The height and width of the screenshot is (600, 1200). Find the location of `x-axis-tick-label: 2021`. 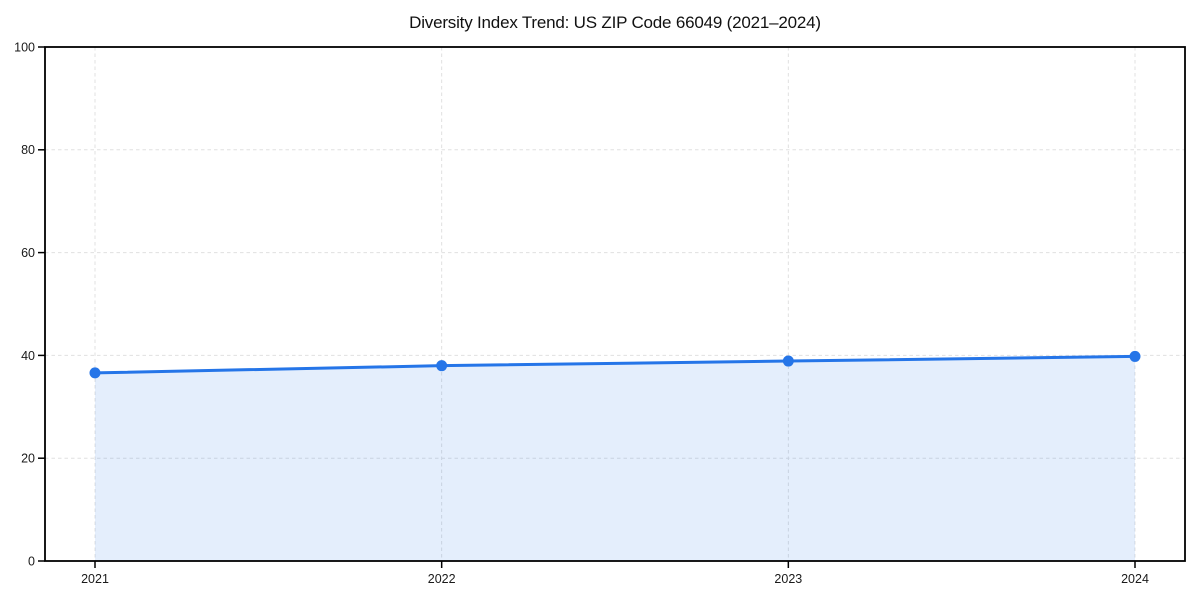

x-axis-tick-label: 2021 is located at coordinates (95, 579).